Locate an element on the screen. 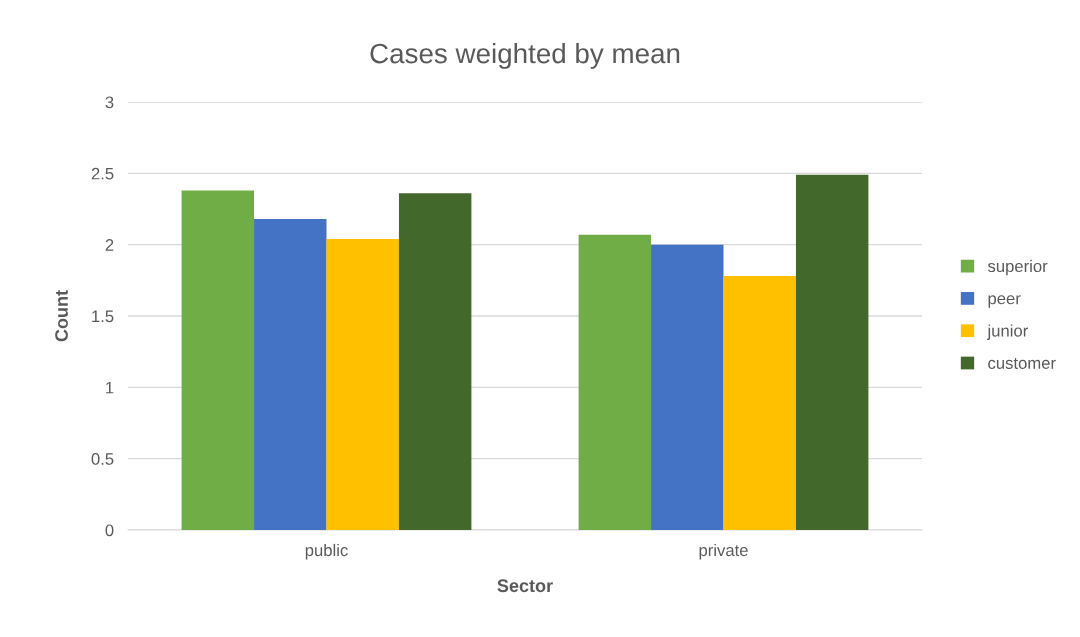  y-tick-label: 1.5 is located at coordinates (103, 316).